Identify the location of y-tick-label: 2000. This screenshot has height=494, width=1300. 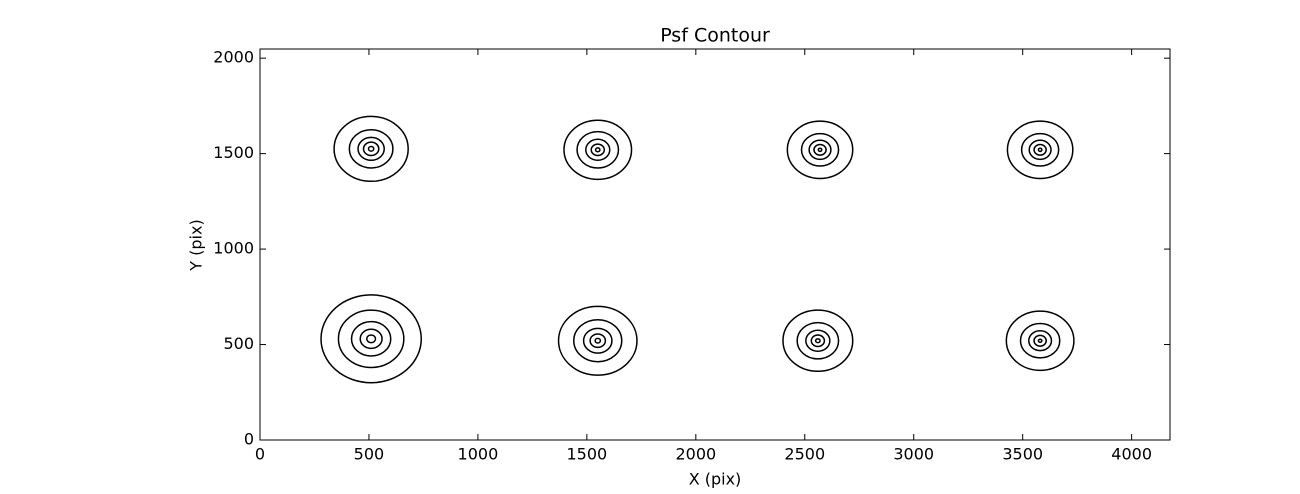
(233, 57).